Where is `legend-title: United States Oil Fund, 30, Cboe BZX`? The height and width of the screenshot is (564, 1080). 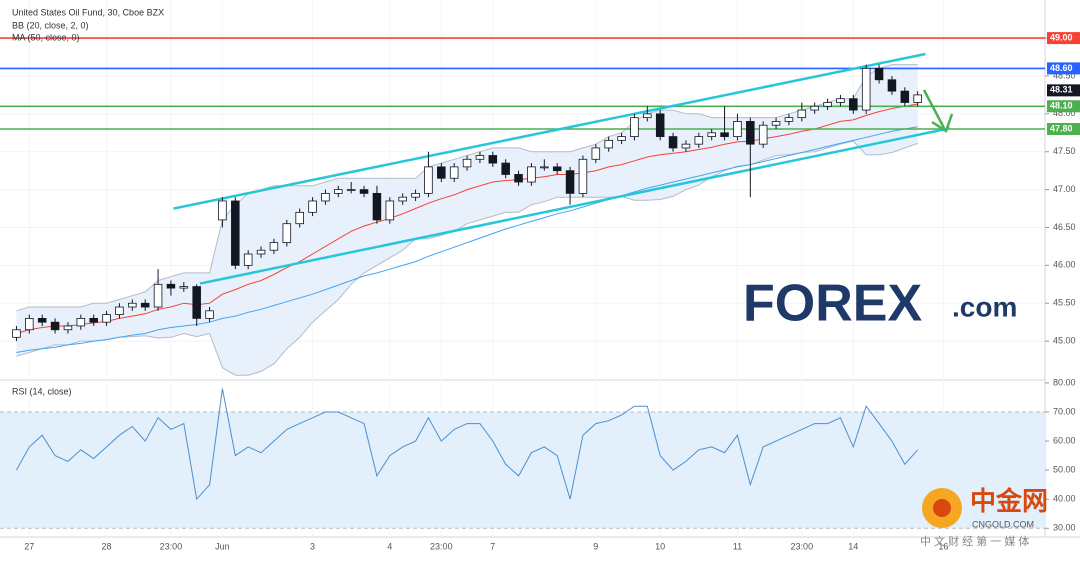
legend-title: United States Oil Fund, 30, Cboe BZX is located at coordinates (88, 12).